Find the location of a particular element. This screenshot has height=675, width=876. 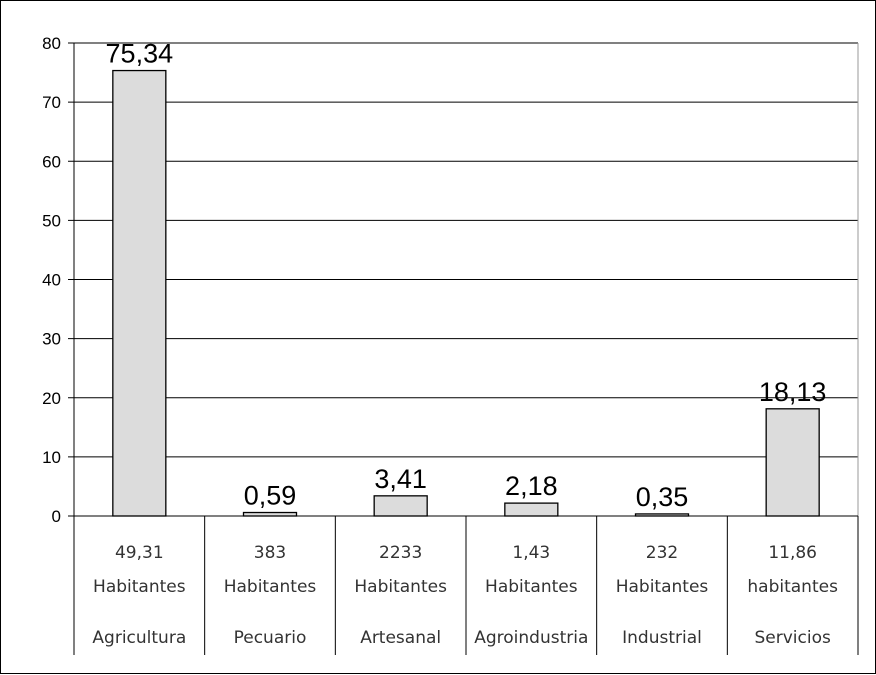

category-label-unit: habitantes is located at coordinates (792, 587).